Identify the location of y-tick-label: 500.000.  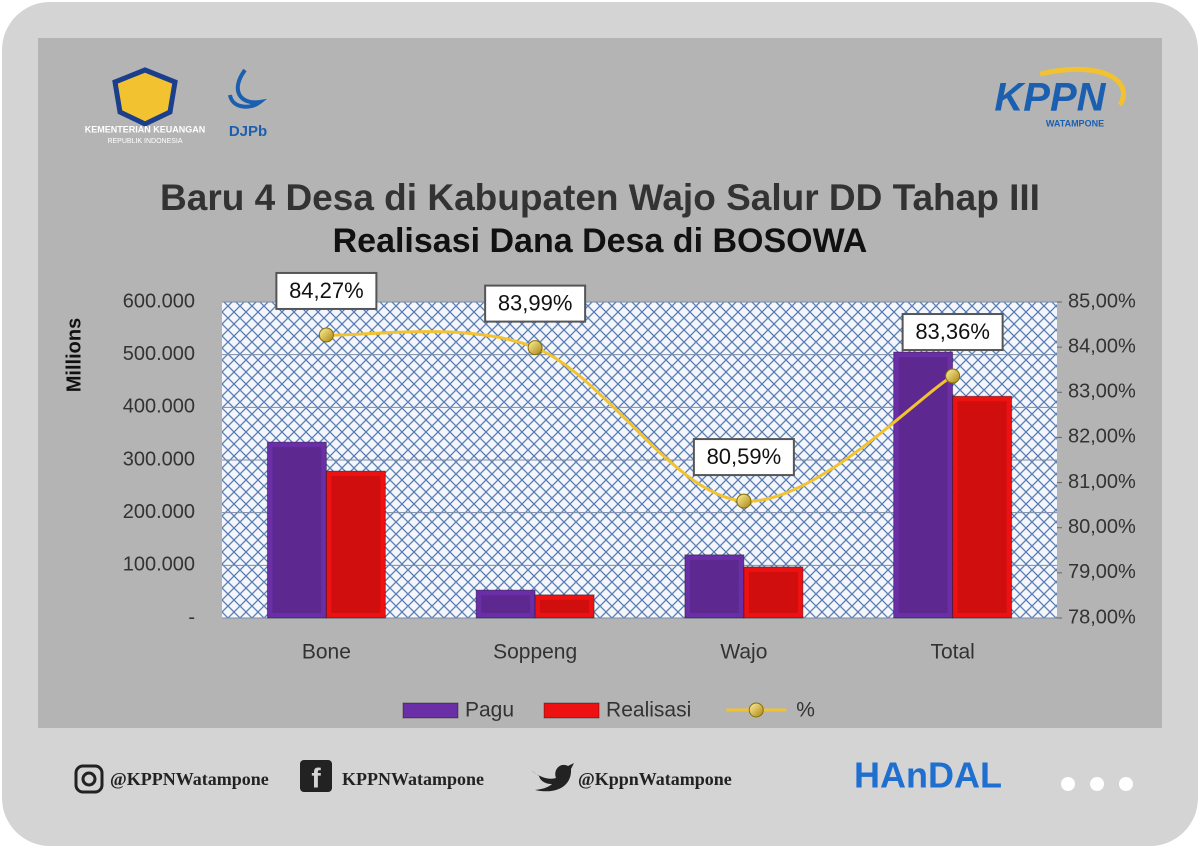
(159, 354).